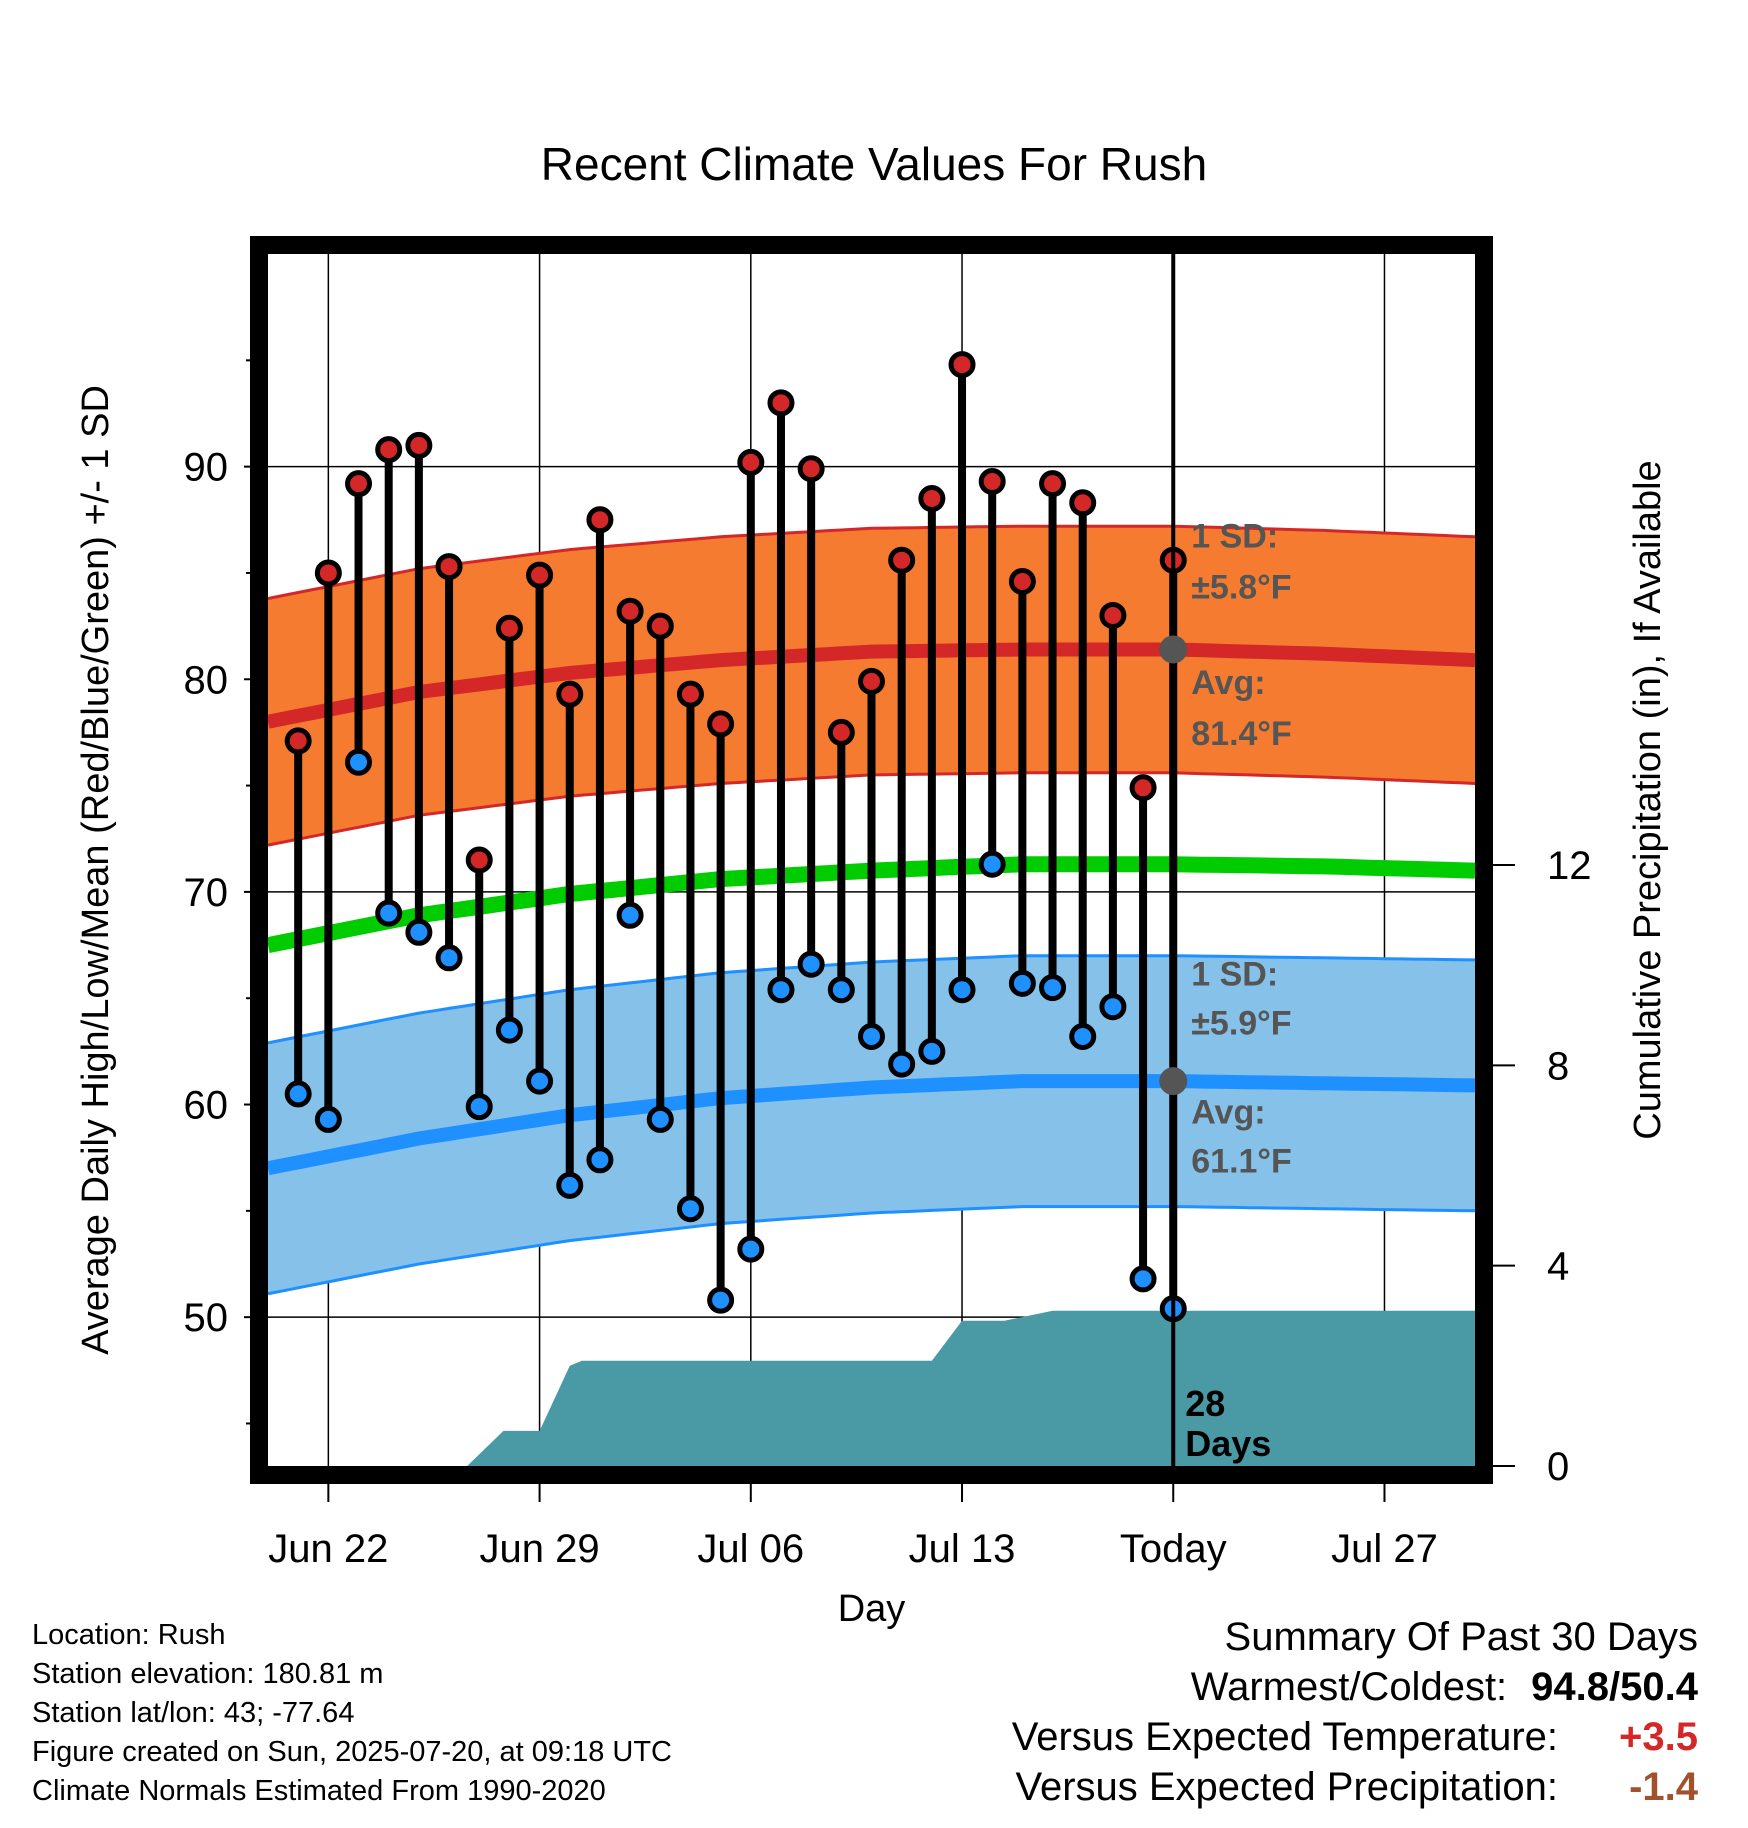  I want to click on precip-diff-label: Versus Expected Precipitation:, so click(1286, 1787).